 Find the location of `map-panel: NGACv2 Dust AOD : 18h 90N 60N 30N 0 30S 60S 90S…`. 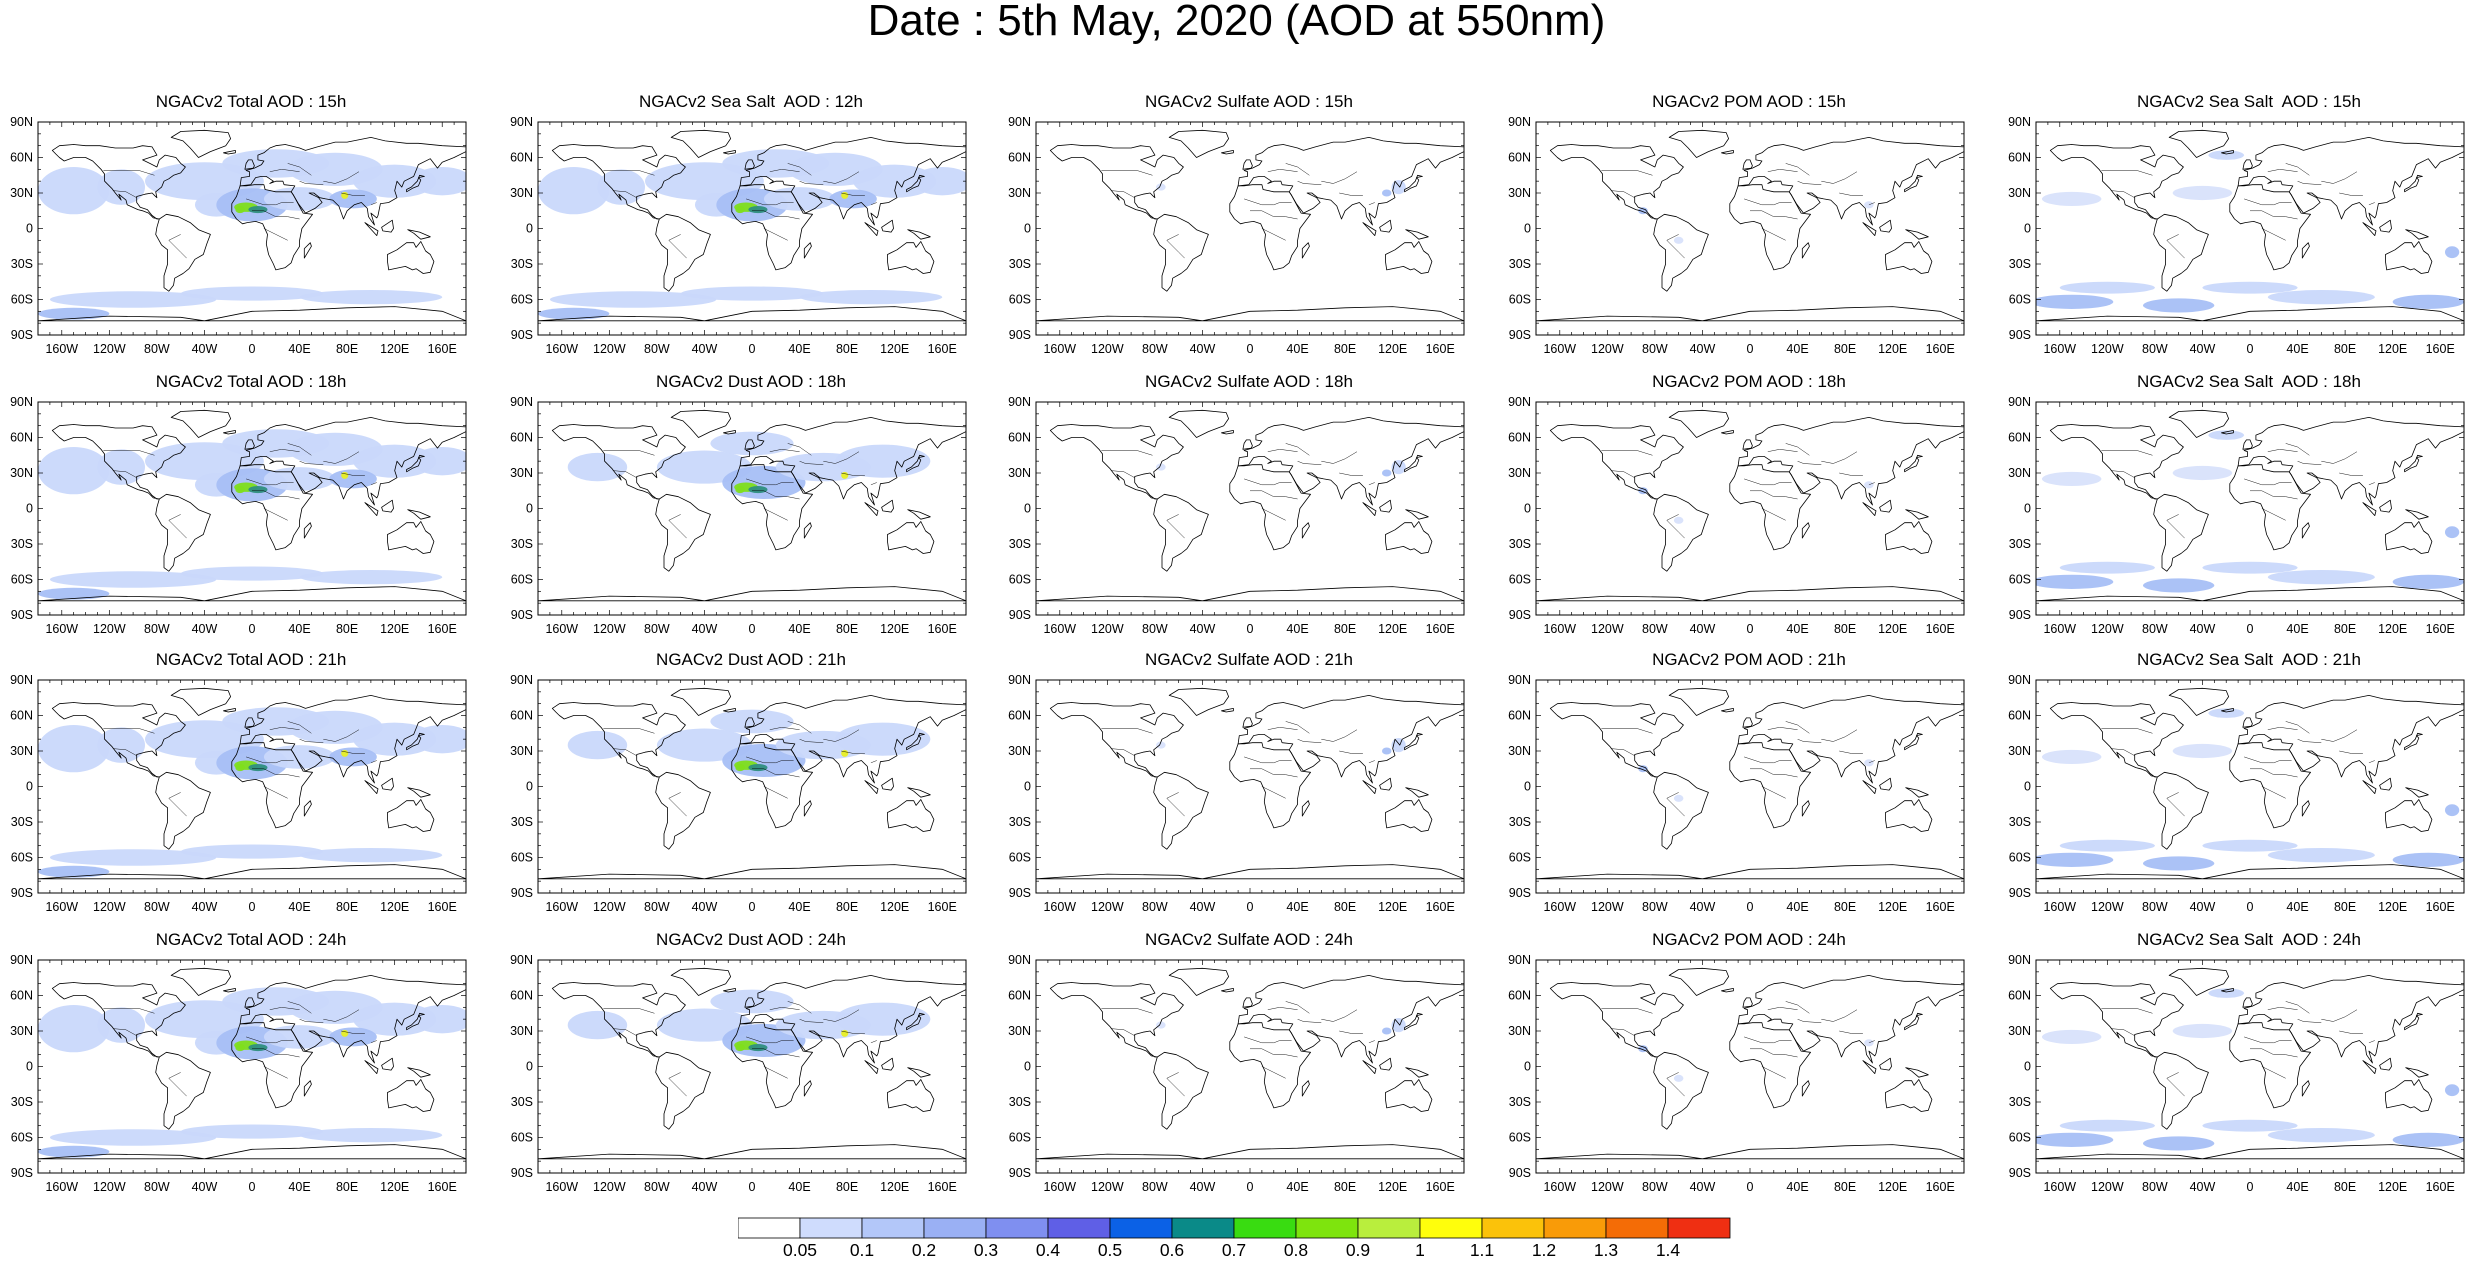

map-panel: NGACv2 Dust AOD : 18h 90N 60N 30N 0 30S 60S 90S… is located at coordinates (735, 504).